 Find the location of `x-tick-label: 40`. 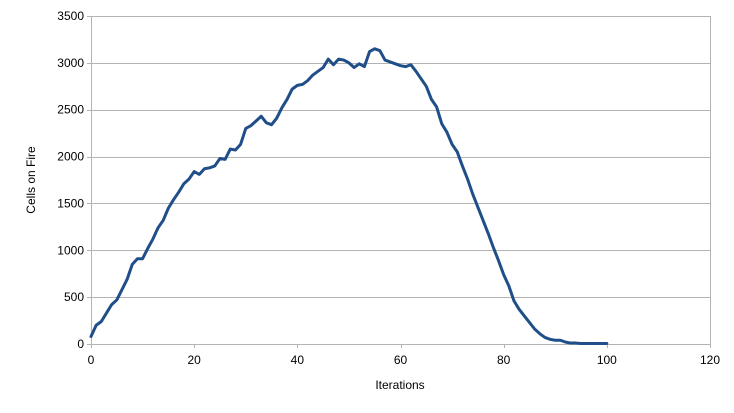

x-tick-label: 40 is located at coordinates (298, 360).